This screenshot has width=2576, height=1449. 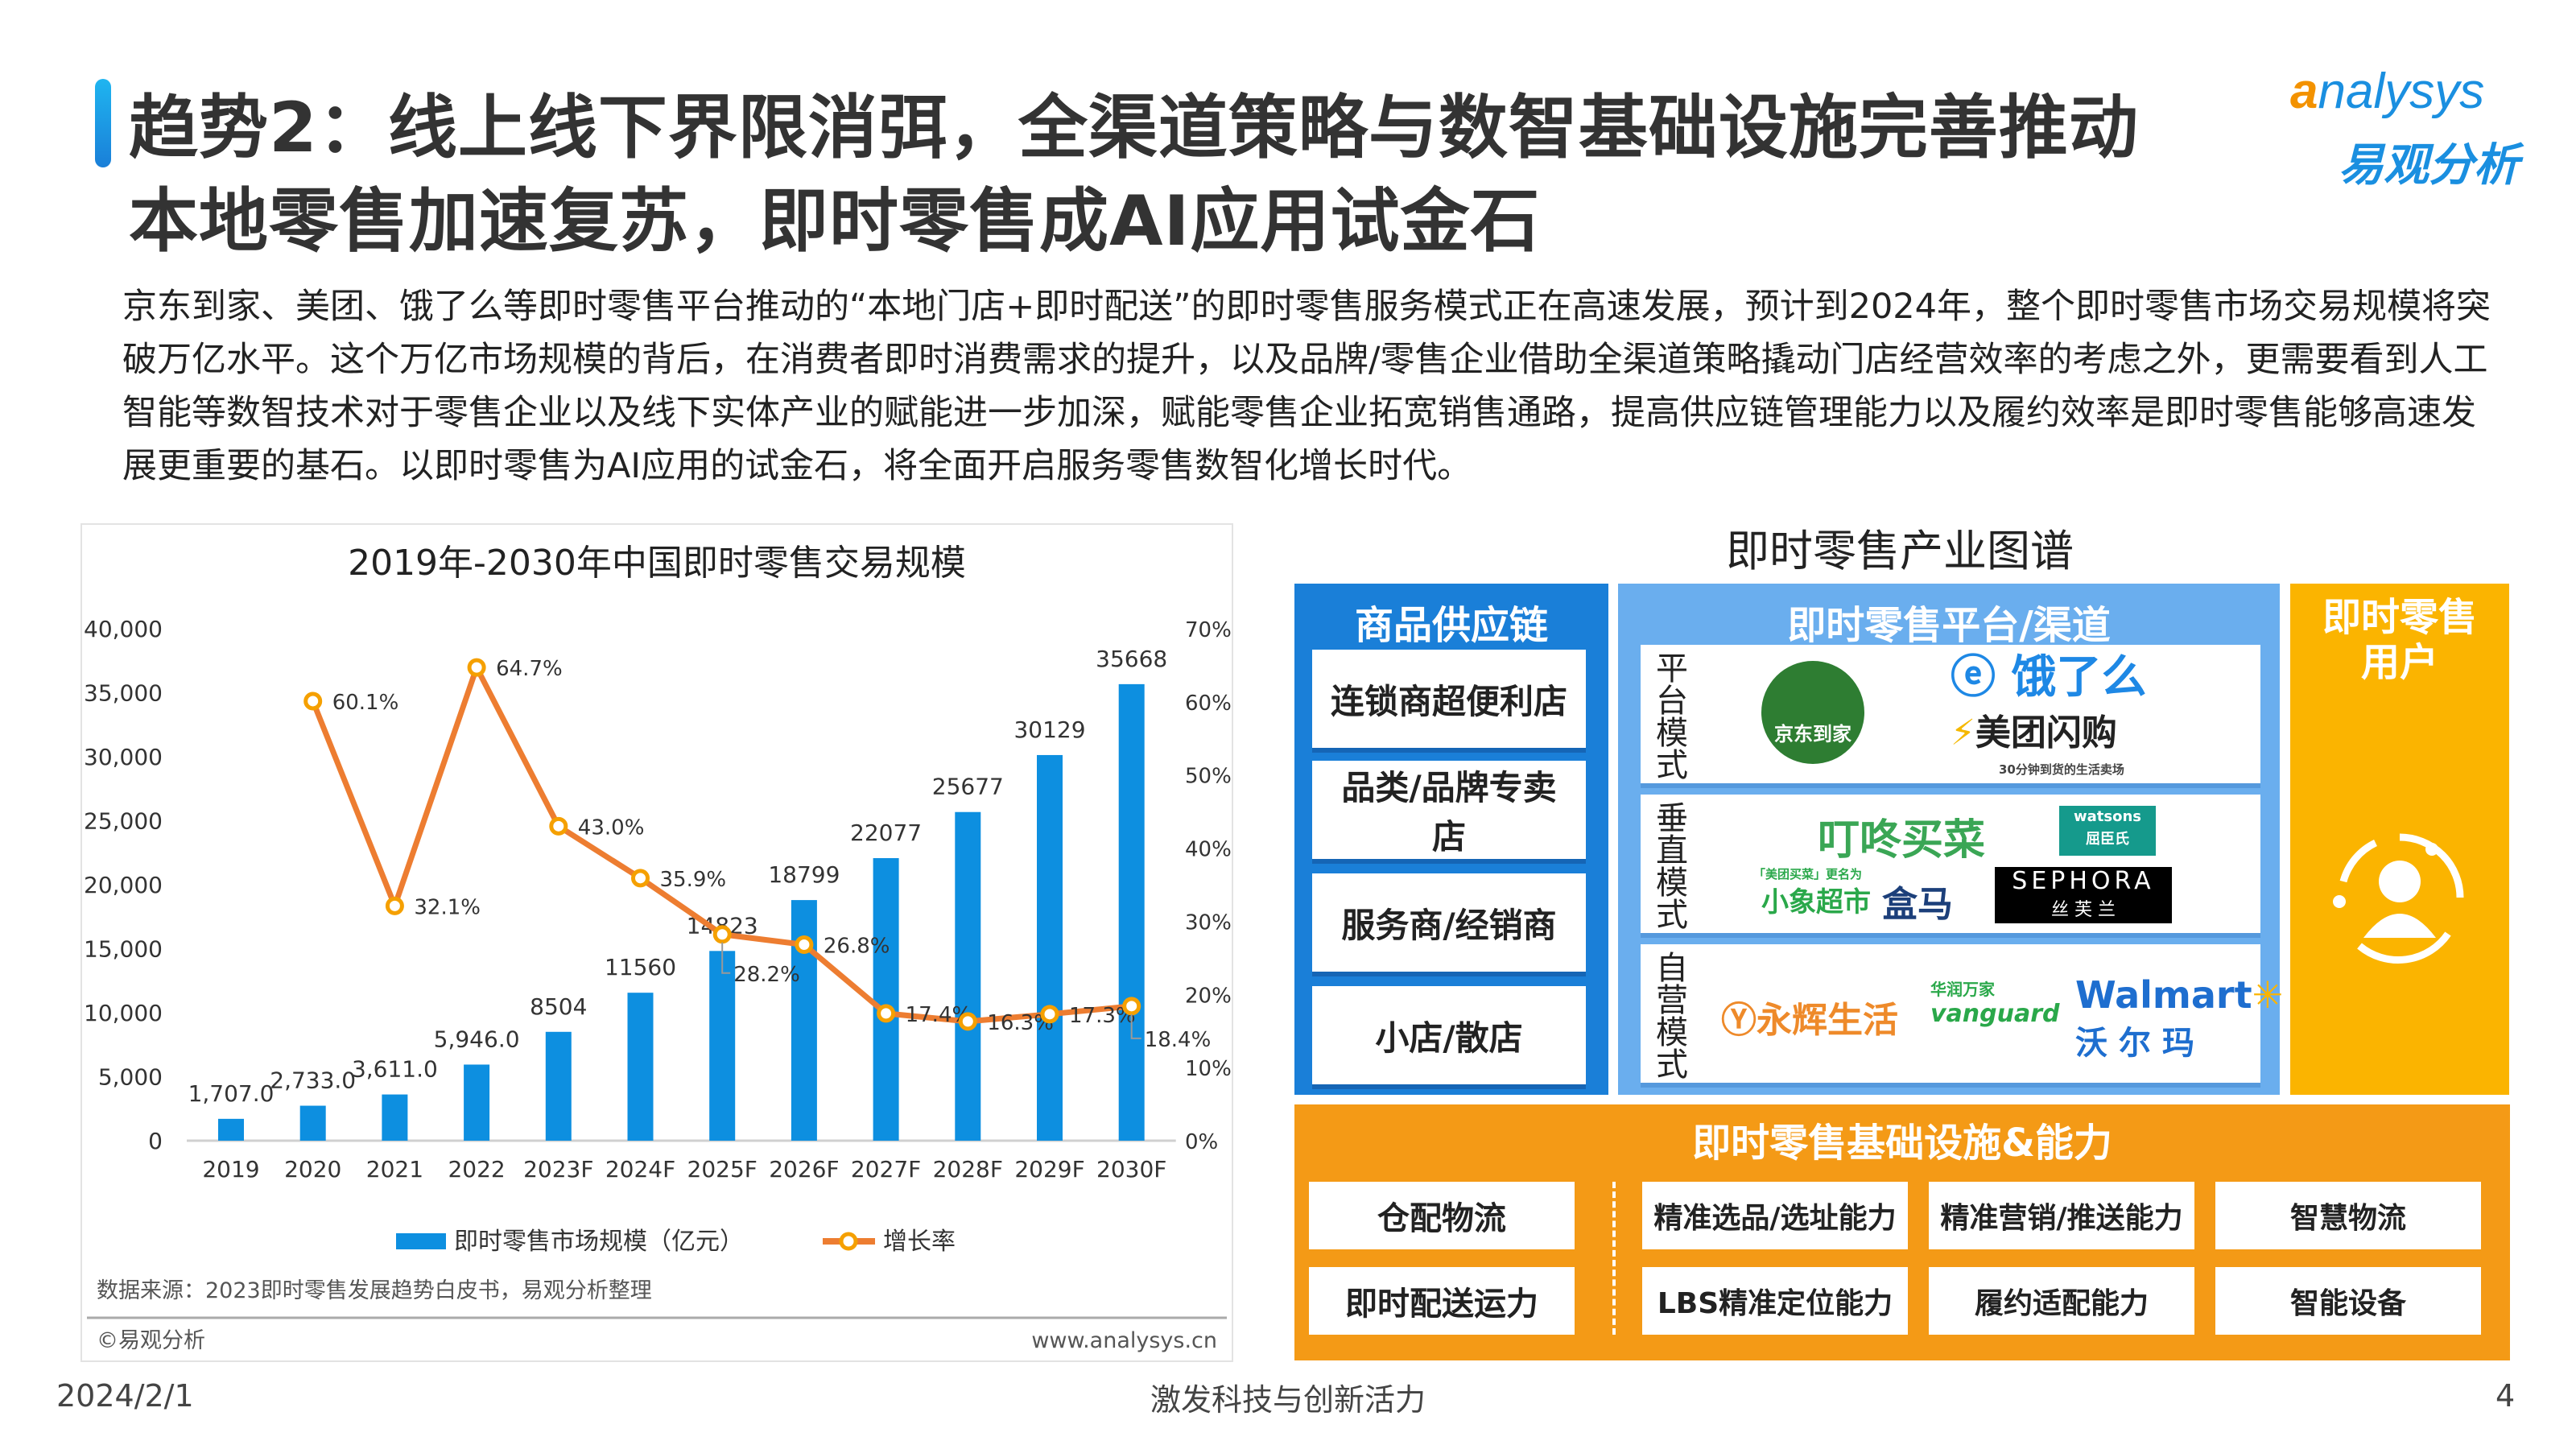 I want to click on footer-date: 2024/2/1, so click(x=125, y=1396).